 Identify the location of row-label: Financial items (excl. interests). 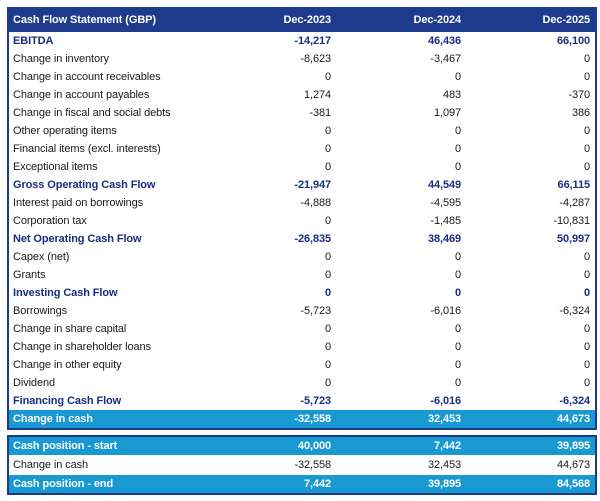
(87, 149).